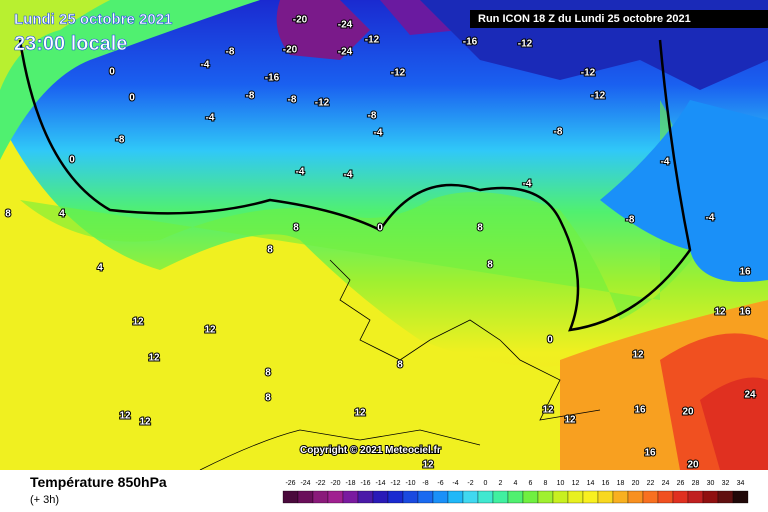 The width and height of the screenshot is (768, 512). I want to click on cold-core, so click(323, 30).